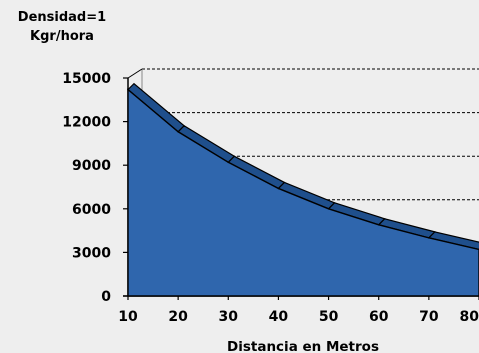 The height and width of the screenshot is (353, 479). I want to click on y-tick-label: 9000, so click(91, 166).